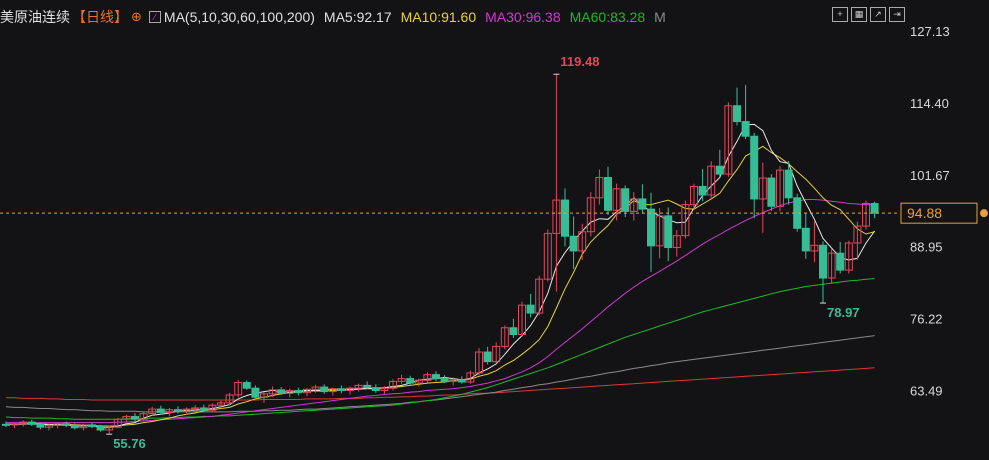 The width and height of the screenshot is (989, 460). I want to click on price-marker-icon, so click(984, 213).